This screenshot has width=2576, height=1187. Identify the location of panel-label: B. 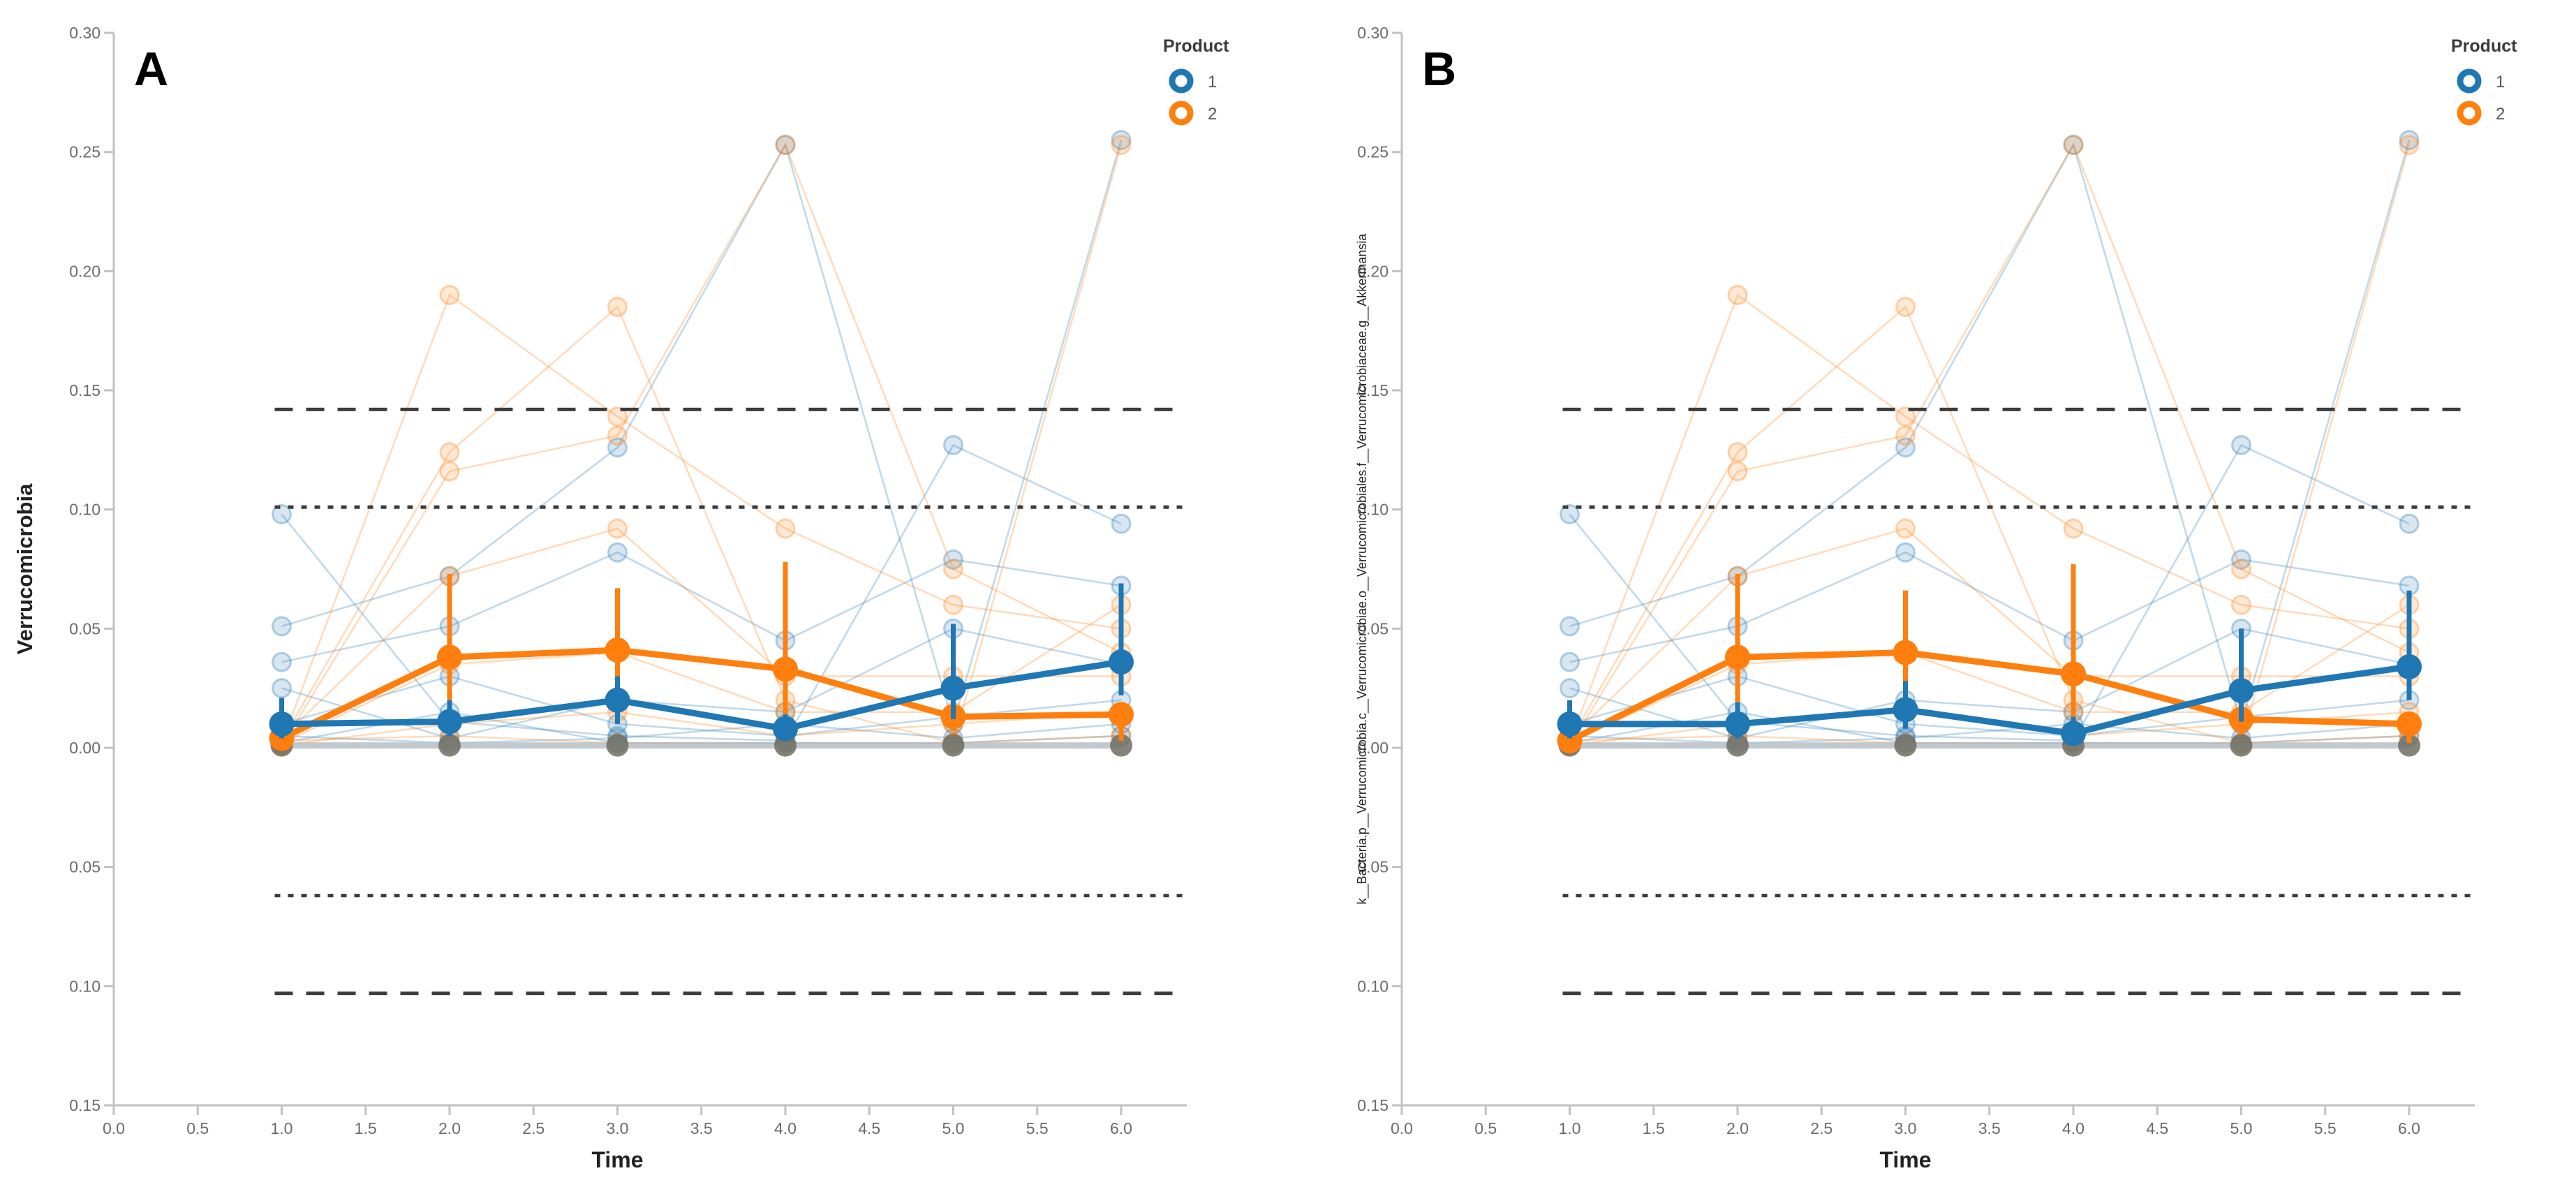
(1439, 69).